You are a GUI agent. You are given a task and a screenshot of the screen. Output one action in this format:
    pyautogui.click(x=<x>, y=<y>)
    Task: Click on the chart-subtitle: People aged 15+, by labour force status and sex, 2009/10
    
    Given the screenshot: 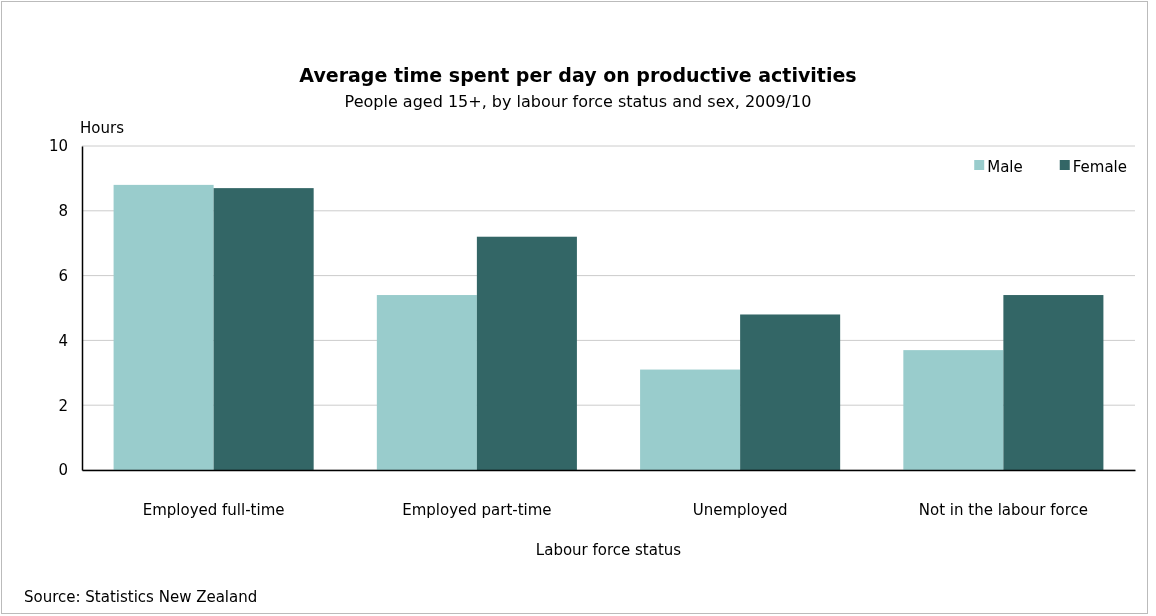 What is the action you would take?
    pyautogui.click(x=578, y=101)
    